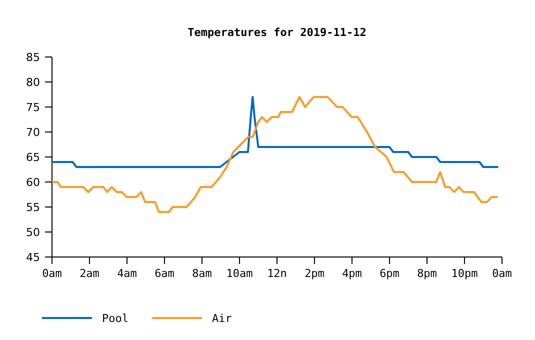  I want to click on x-tick-label: 8am, so click(202, 273).